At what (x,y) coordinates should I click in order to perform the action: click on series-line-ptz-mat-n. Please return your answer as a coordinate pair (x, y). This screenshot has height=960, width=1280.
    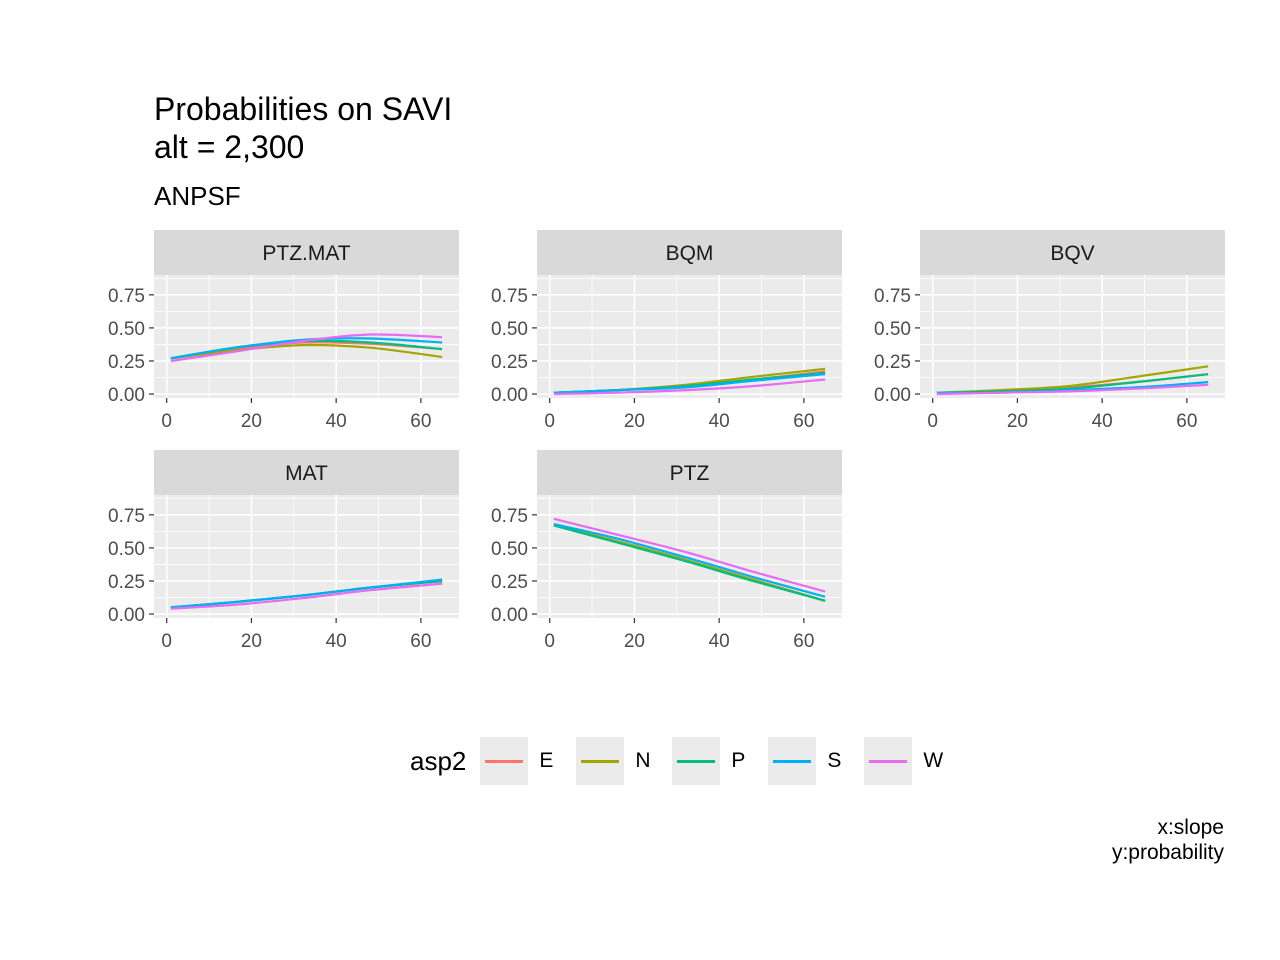
    Looking at the image, I should click on (306, 351).